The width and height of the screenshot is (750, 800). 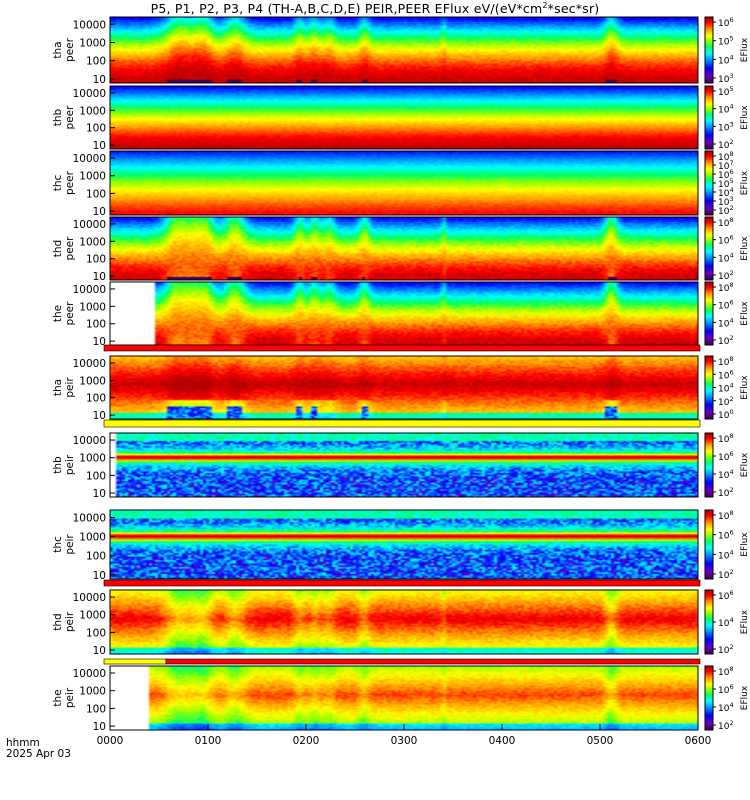 I want to click on panel-label-probe: thc, so click(x=58, y=544).